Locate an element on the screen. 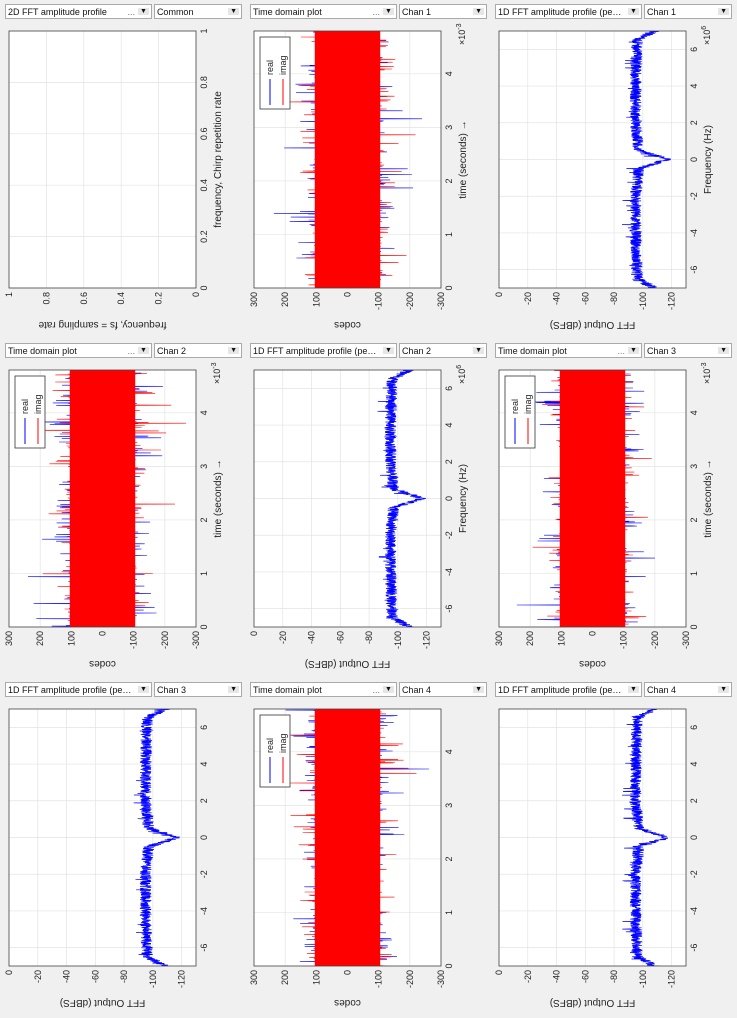 This screenshot has height=1018, width=737. x-tick-label: -4 is located at coordinates (694, 911).